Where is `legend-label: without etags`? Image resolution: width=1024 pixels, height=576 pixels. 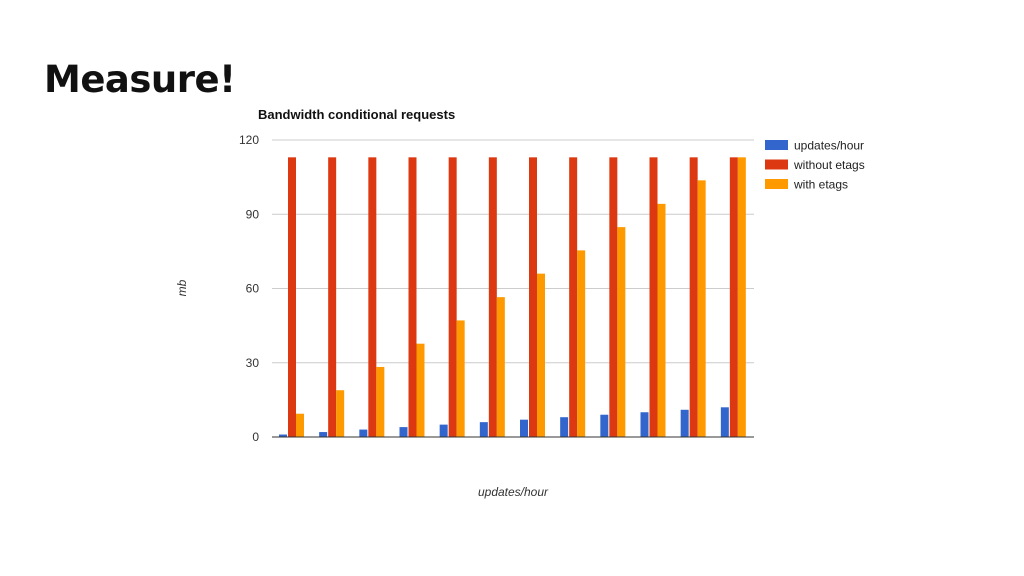
legend-label: without etags is located at coordinates (829, 165).